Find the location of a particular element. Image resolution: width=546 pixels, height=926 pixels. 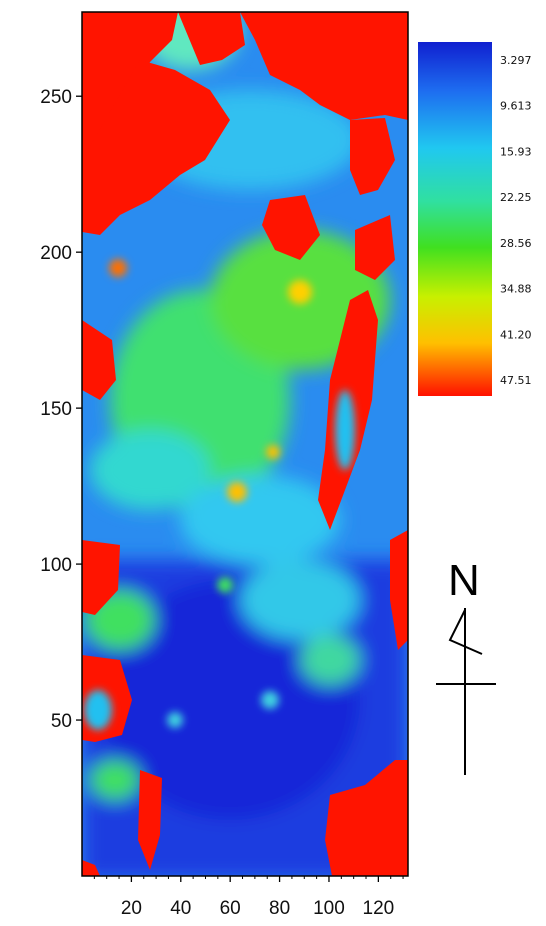

colorbar-label: 15.93 is located at coordinates (516, 151).